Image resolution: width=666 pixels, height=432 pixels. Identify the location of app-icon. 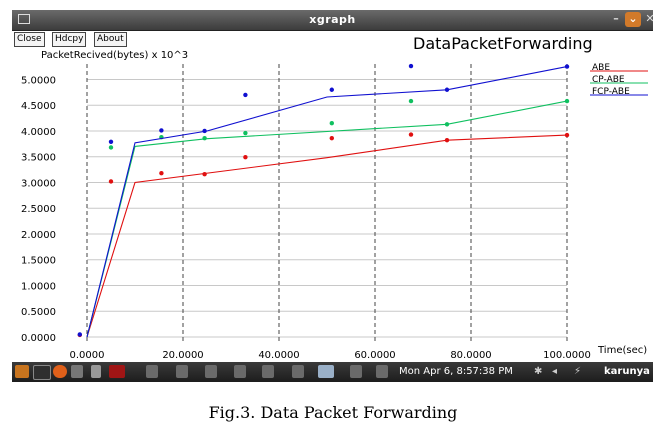
(96, 371).